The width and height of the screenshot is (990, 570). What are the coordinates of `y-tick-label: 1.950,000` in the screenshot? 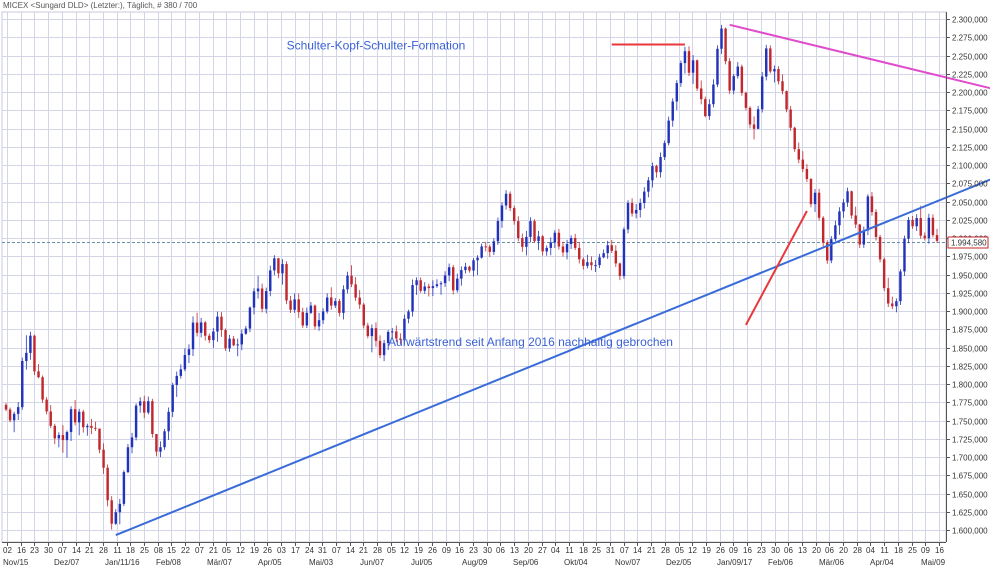 It's located at (970, 276).